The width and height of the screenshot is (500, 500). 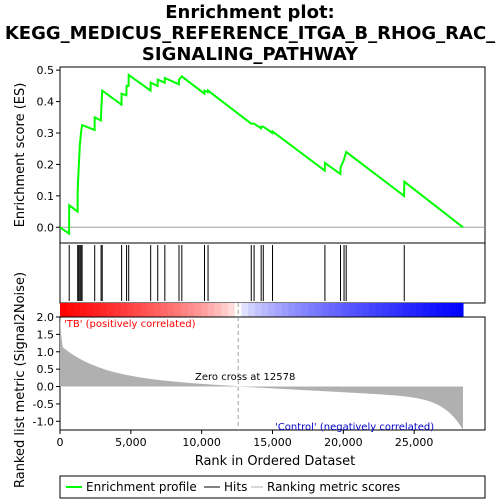 I want to click on metric-y-axis-label: Ranked list metric (Signal2Noise), so click(x=20, y=380).